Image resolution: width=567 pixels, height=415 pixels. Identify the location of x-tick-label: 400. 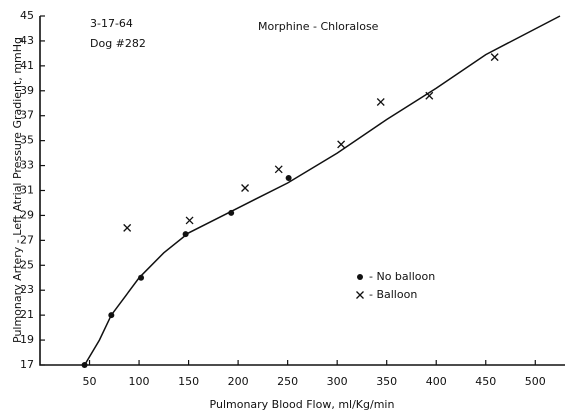
(436, 381).